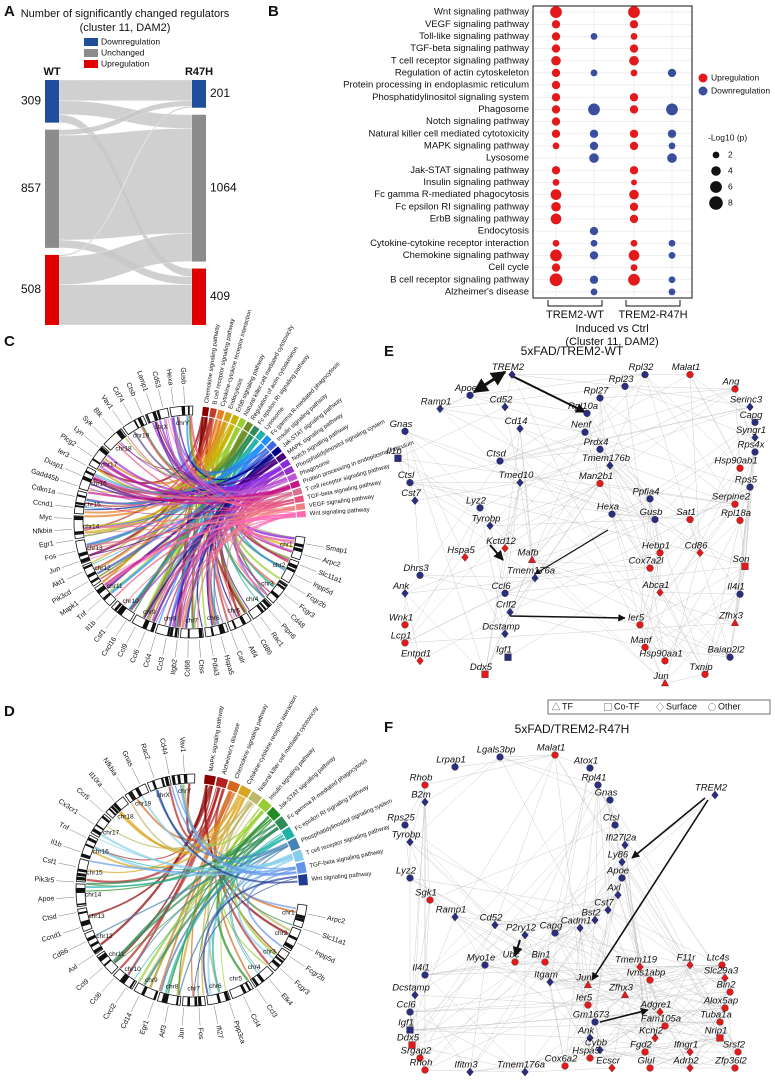 The height and width of the screenshot is (1080, 775). What do you see at coordinates (496, 454) in the screenshot?
I see `node-label: Ctsd` at bounding box center [496, 454].